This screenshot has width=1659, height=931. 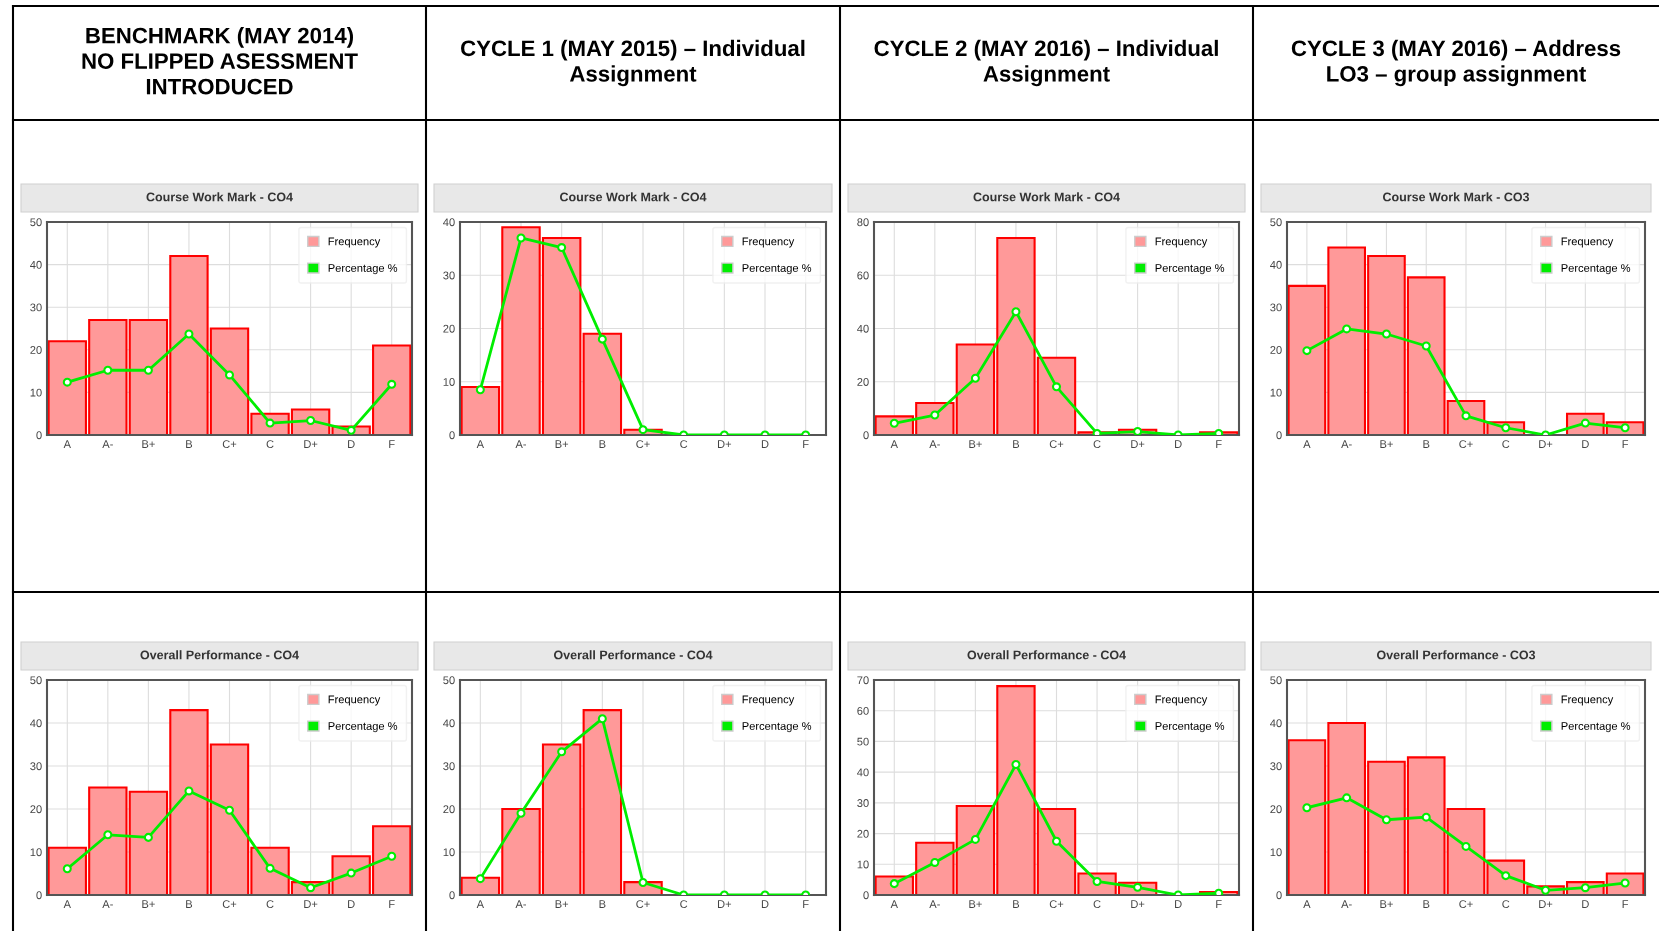 What do you see at coordinates (220, 61) in the screenshot?
I see `text: BENCHMARK (MAY 2014) NO FLIPPED ASESSMENT INTRODUCED` at bounding box center [220, 61].